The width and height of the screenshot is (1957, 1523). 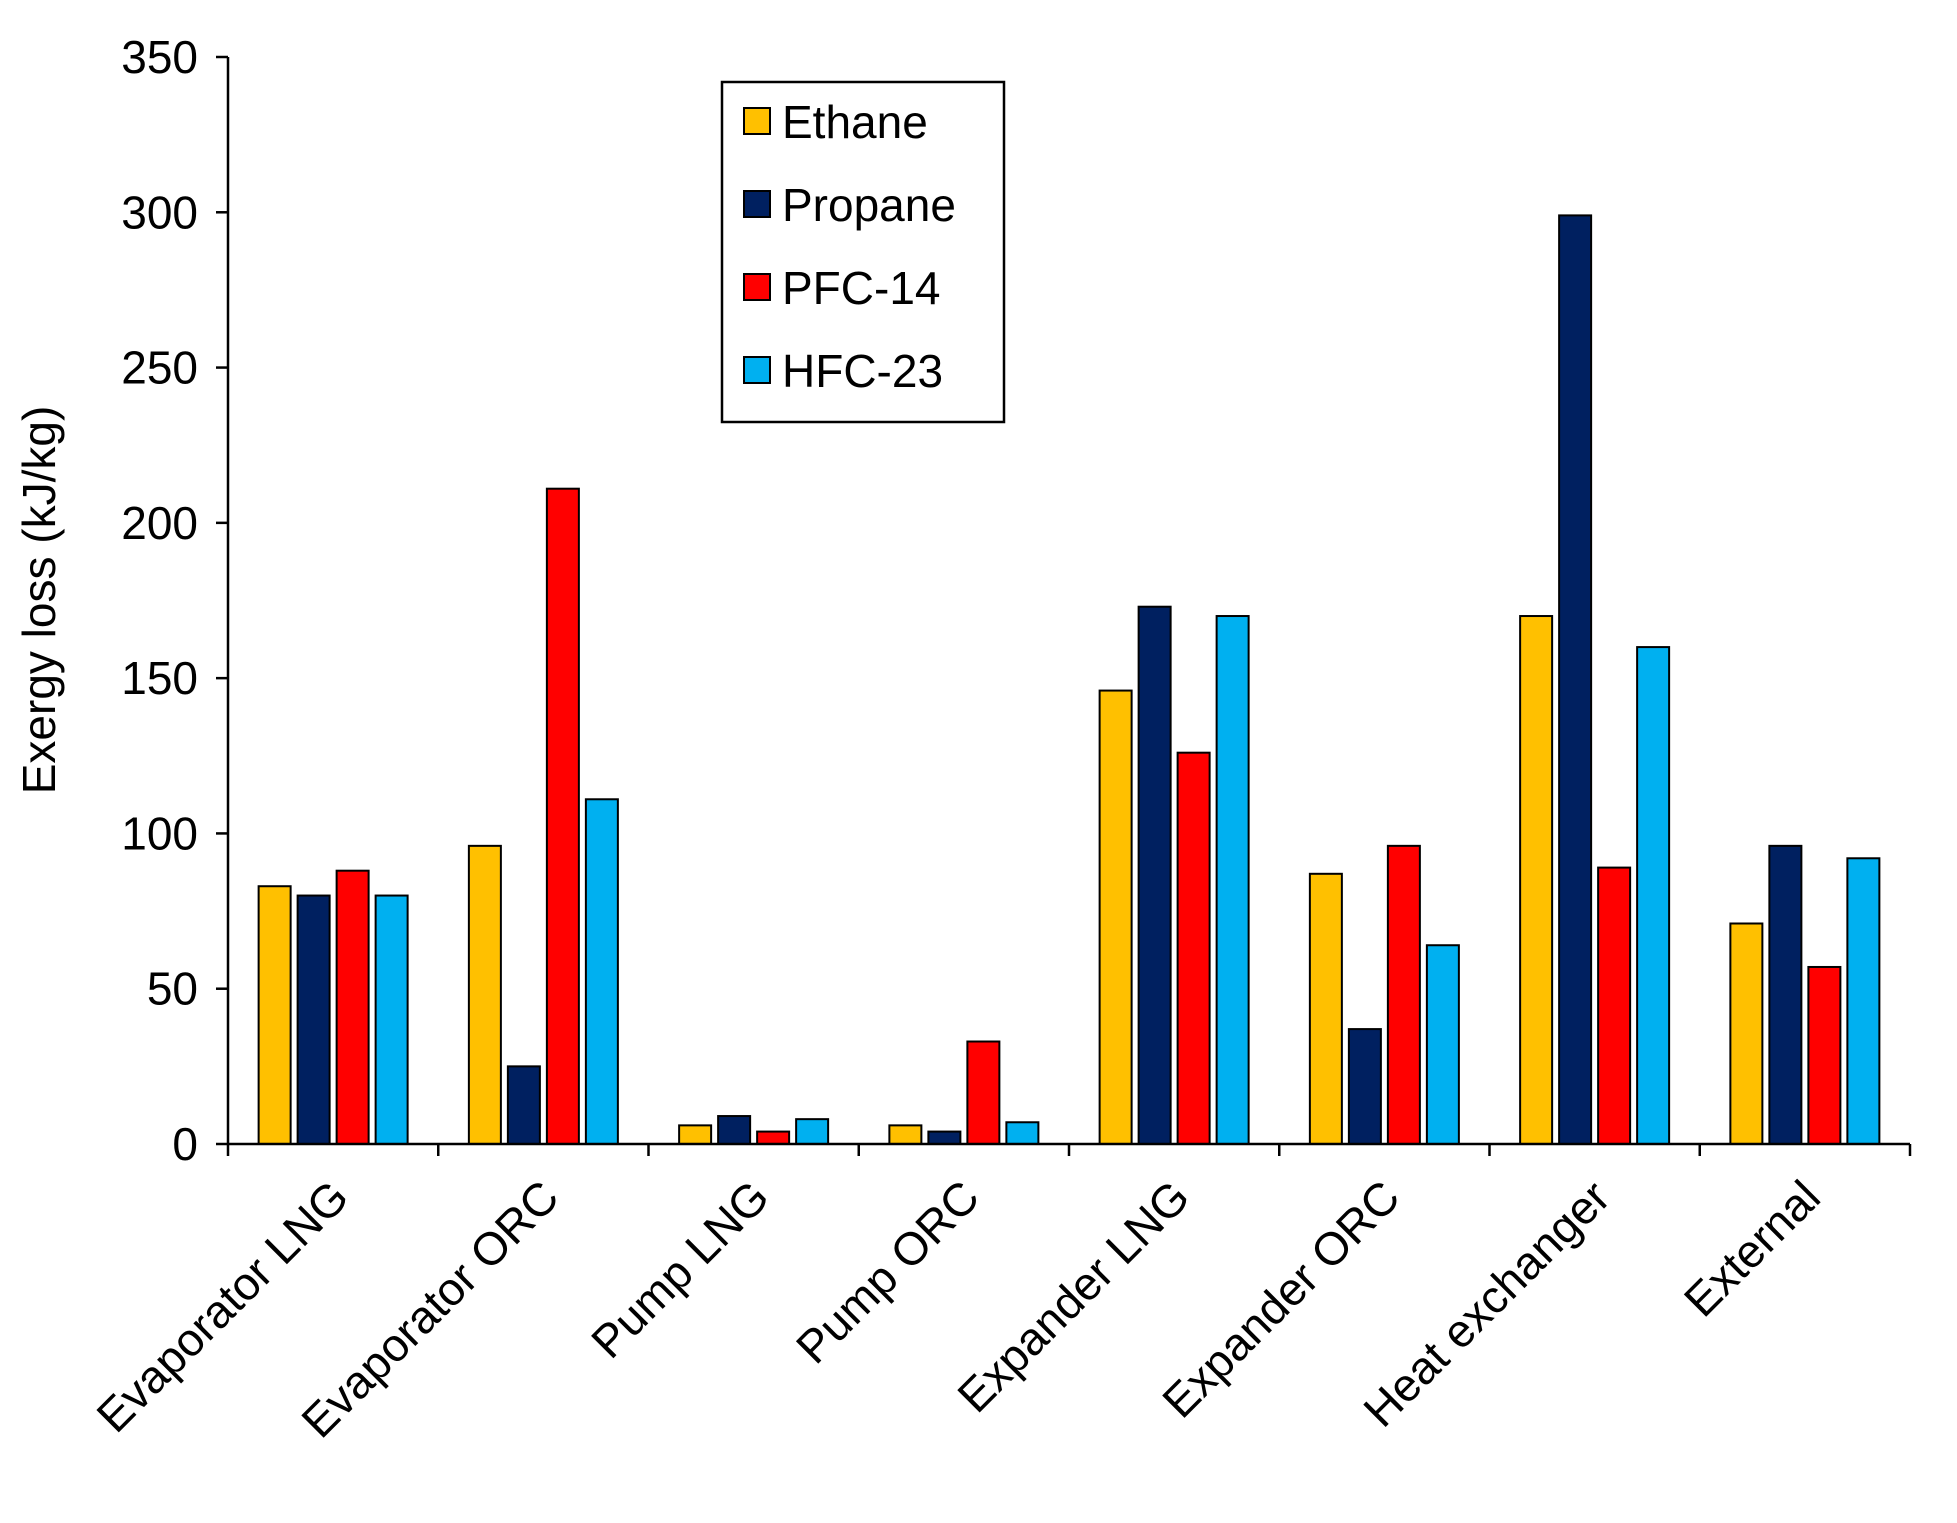 I want to click on y-tick-label: 150, so click(x=159, y=678).